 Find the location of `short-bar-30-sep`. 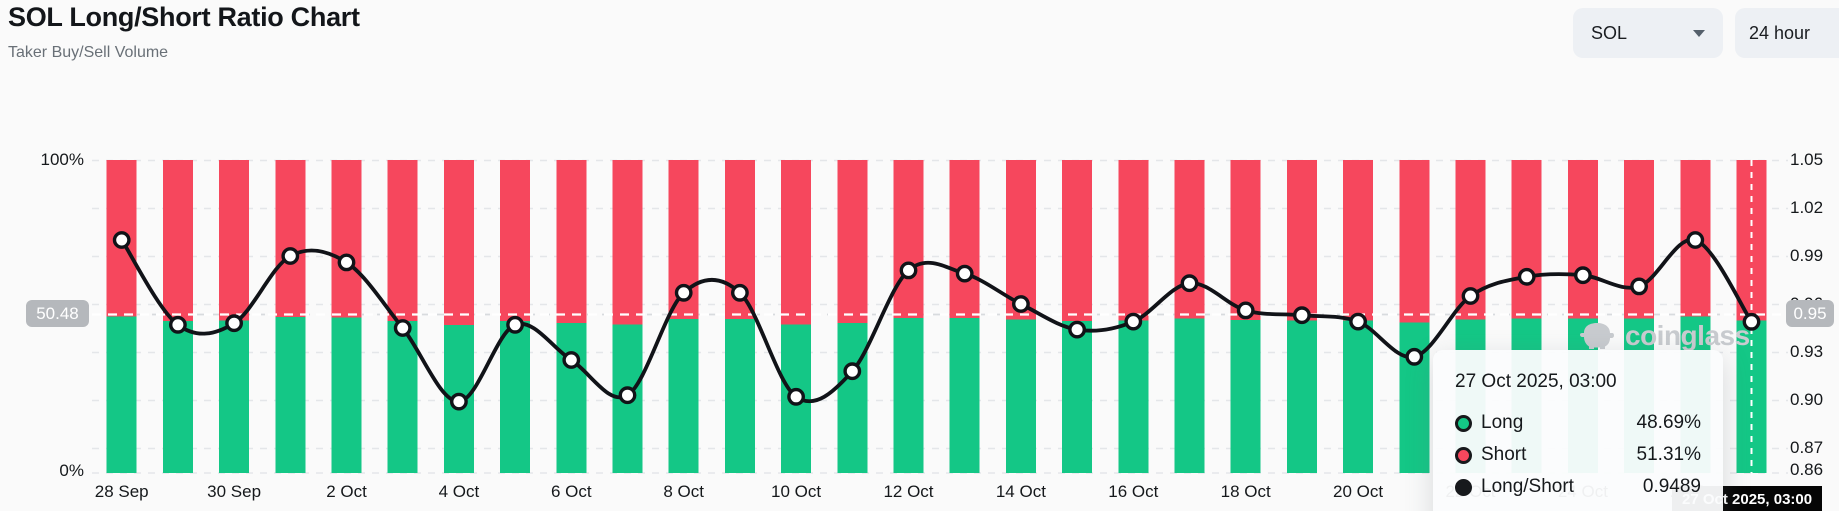

short-bar-30-sep is located at coordinates (234, 240).